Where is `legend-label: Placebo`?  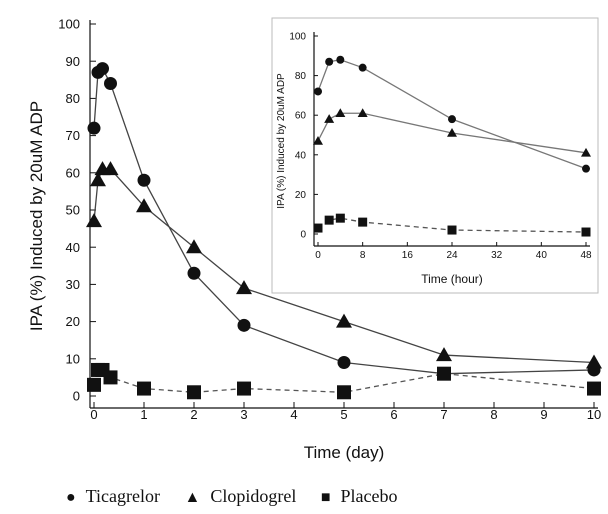 legend-label: Placebo is located at coordinates (369, 496).